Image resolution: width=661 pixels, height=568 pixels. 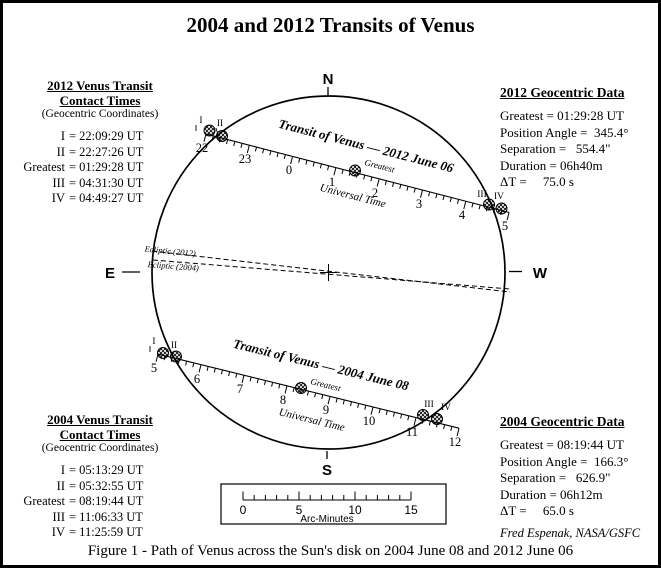 I want to click on venus-contact4-2004, so click(x=437, y=419).